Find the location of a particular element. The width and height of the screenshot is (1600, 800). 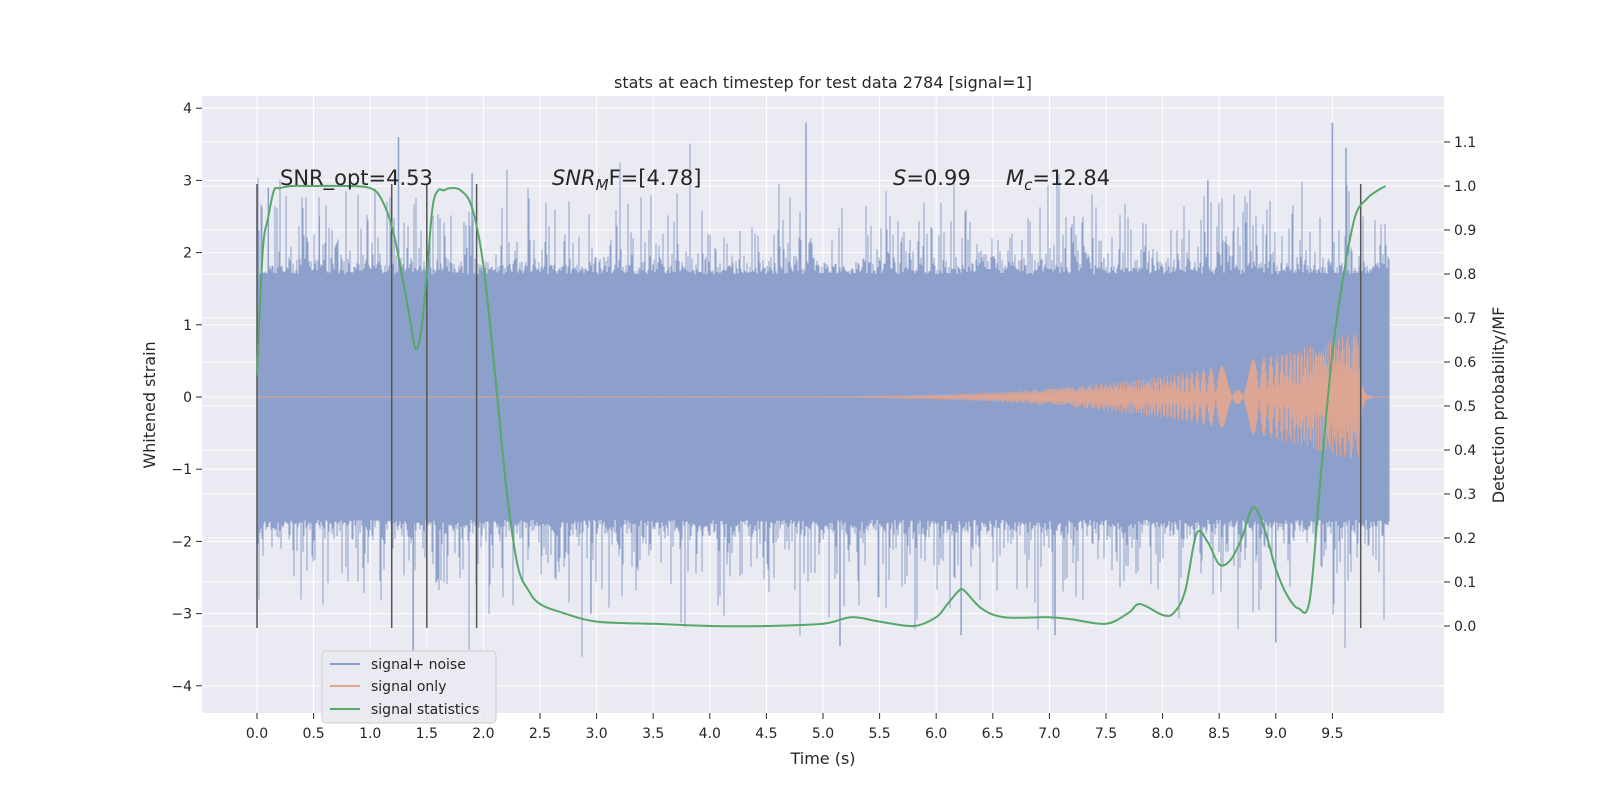

y-tick-label: −1 is located at coordinates (181, 470).